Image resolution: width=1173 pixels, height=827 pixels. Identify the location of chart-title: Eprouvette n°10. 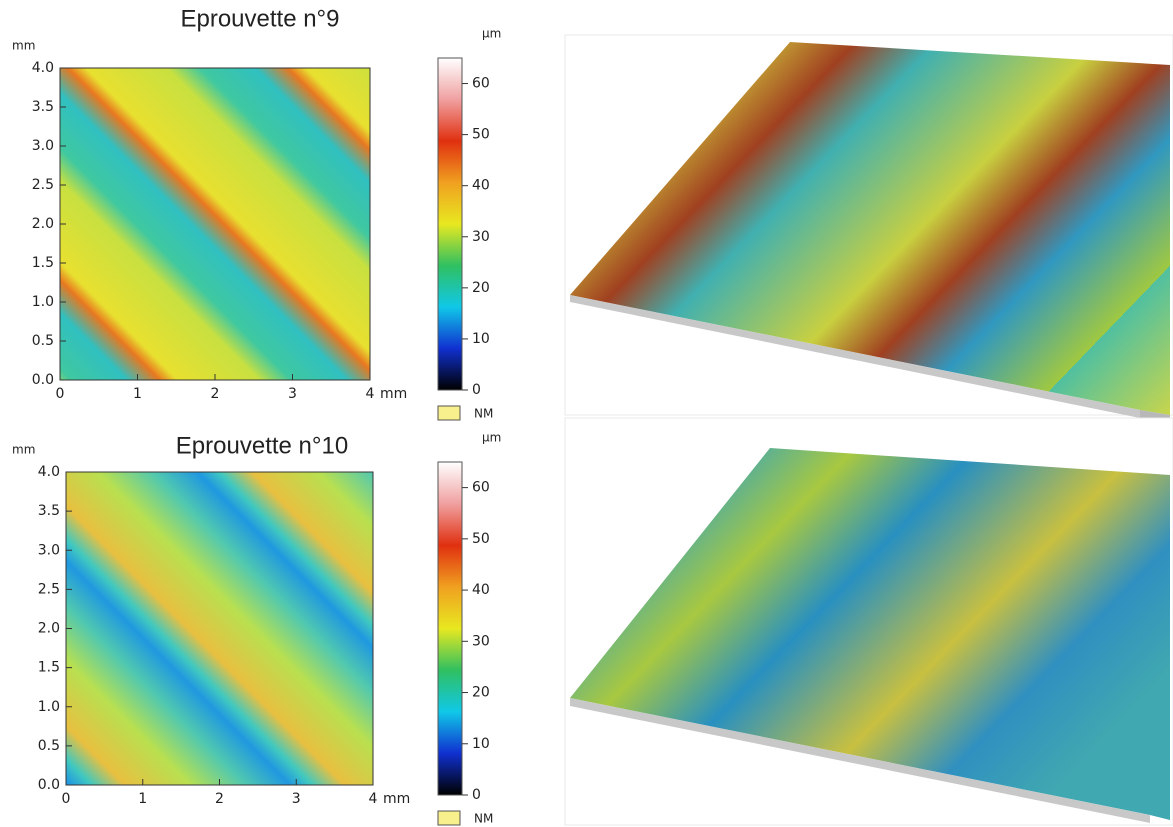
(262, 445).